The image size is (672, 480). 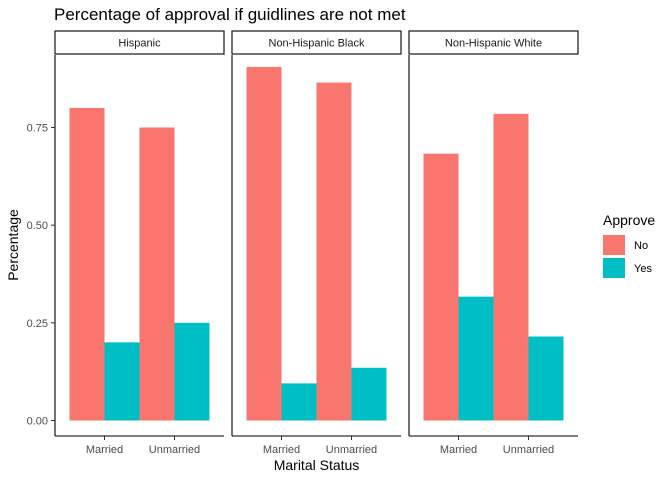 I want to click on facet-strip-label: Hispanic, so click(x=139, y=44).